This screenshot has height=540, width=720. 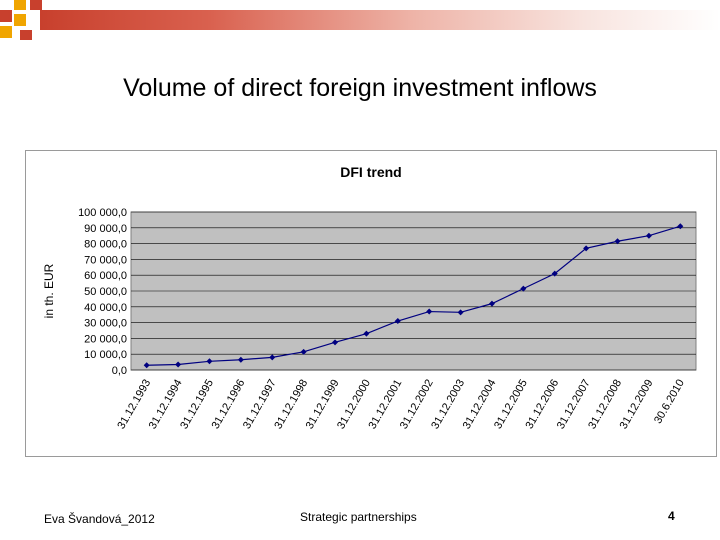 I want to click on y-tick-label: 50 000,0, so click(x=105, y=292).